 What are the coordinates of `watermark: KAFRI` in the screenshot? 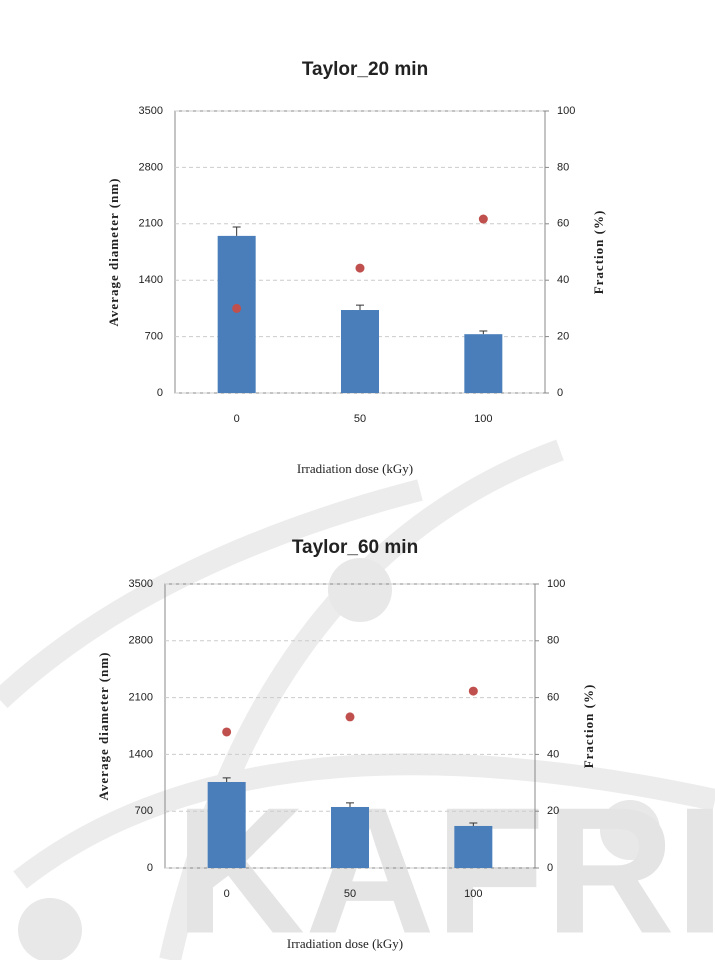 It's located at (445, 865).